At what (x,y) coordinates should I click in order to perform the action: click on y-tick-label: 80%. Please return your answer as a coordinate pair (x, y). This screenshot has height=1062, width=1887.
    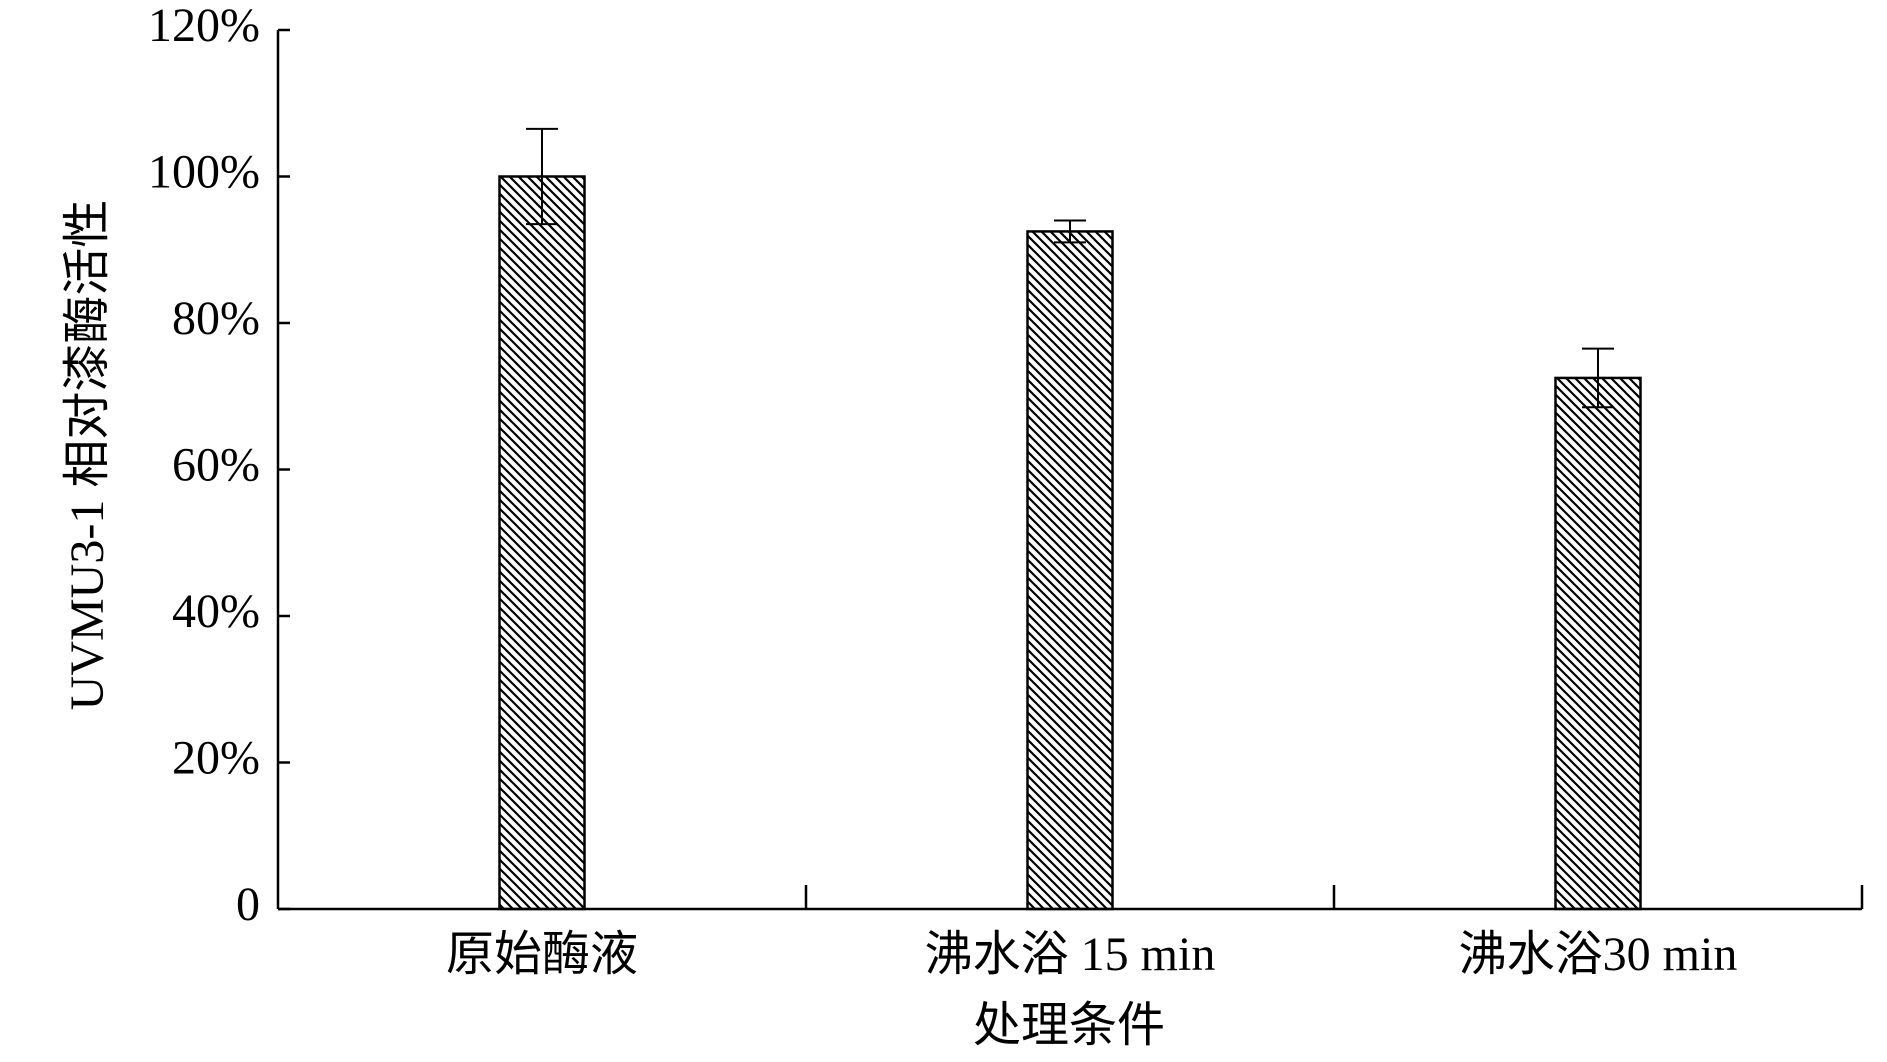
    Looking at the image, I should click on (216, 318).